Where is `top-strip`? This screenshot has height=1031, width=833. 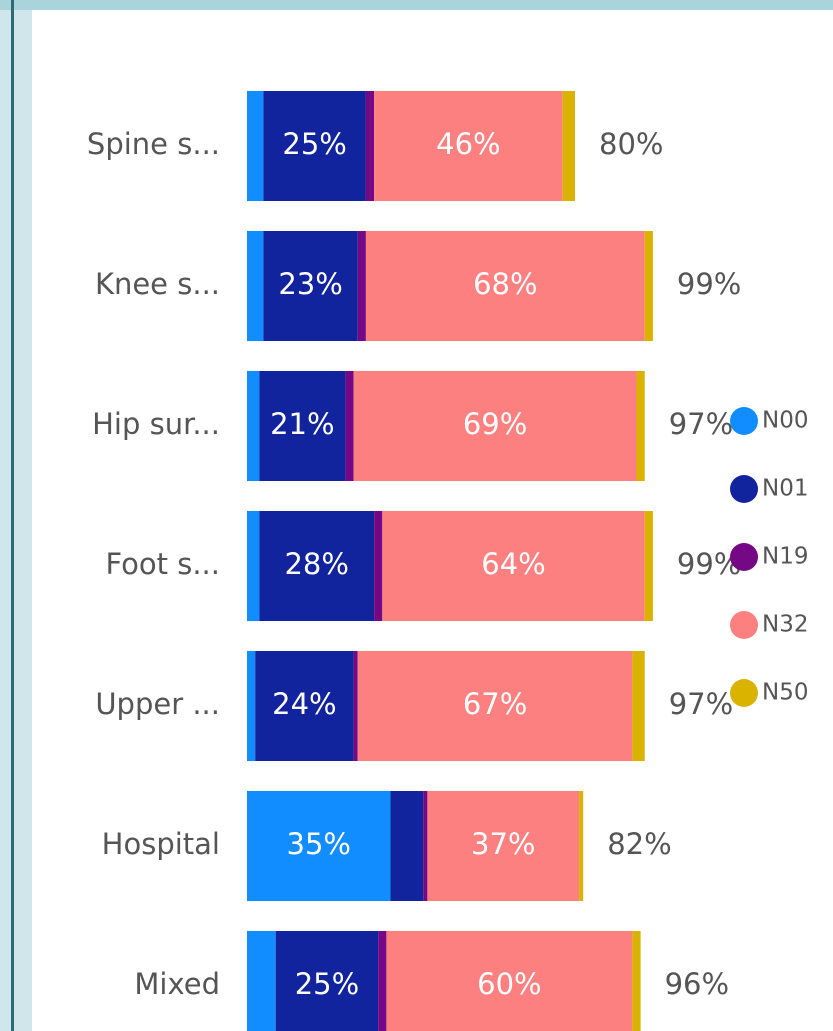
top-strip is located at coordinates (416, 5).